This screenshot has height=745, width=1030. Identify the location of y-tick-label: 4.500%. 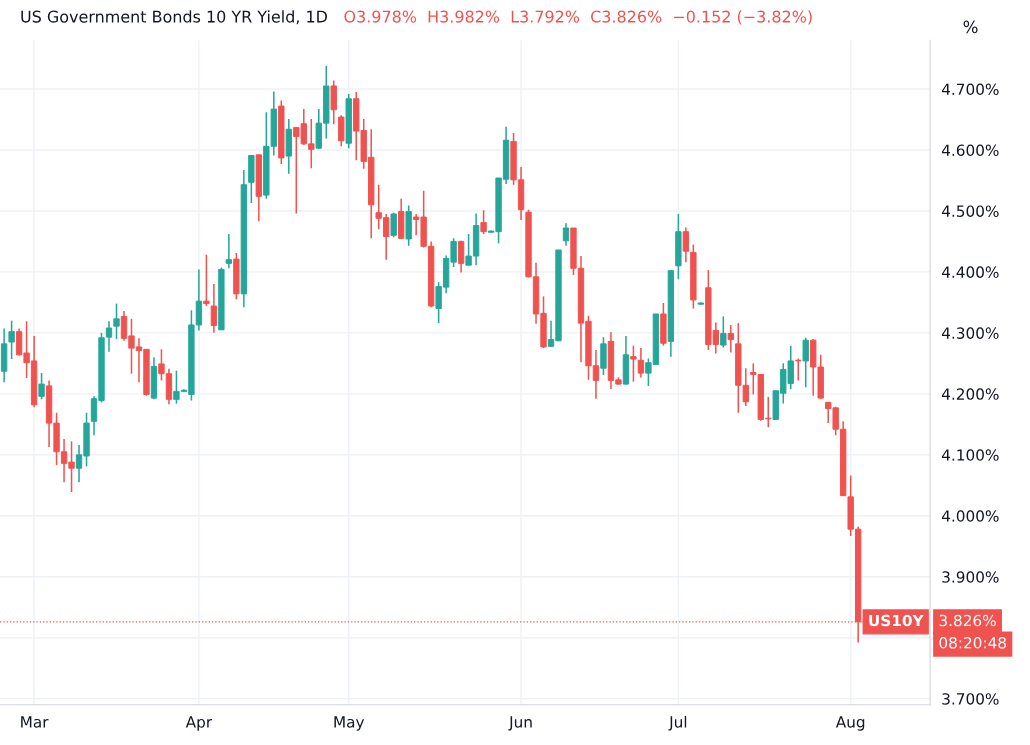
(970, 211).